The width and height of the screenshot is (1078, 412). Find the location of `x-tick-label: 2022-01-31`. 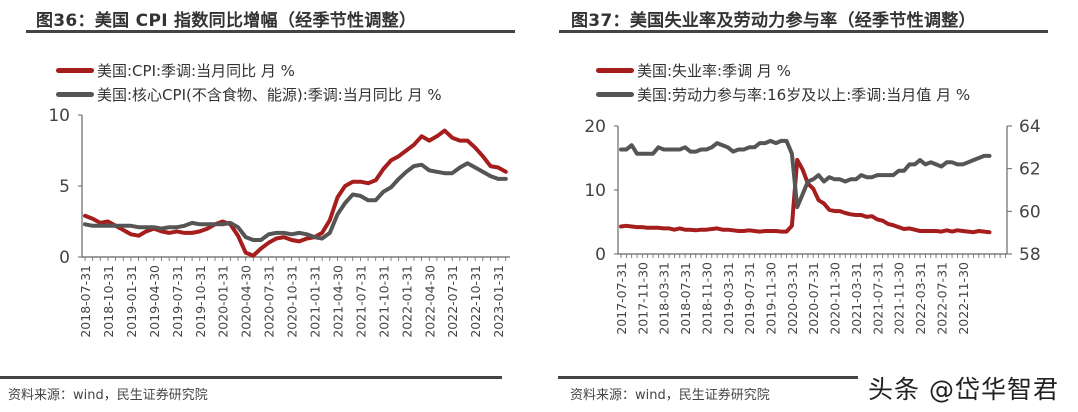

x-tick-label: 2022-01-31 is located at coordinates (406, 301).